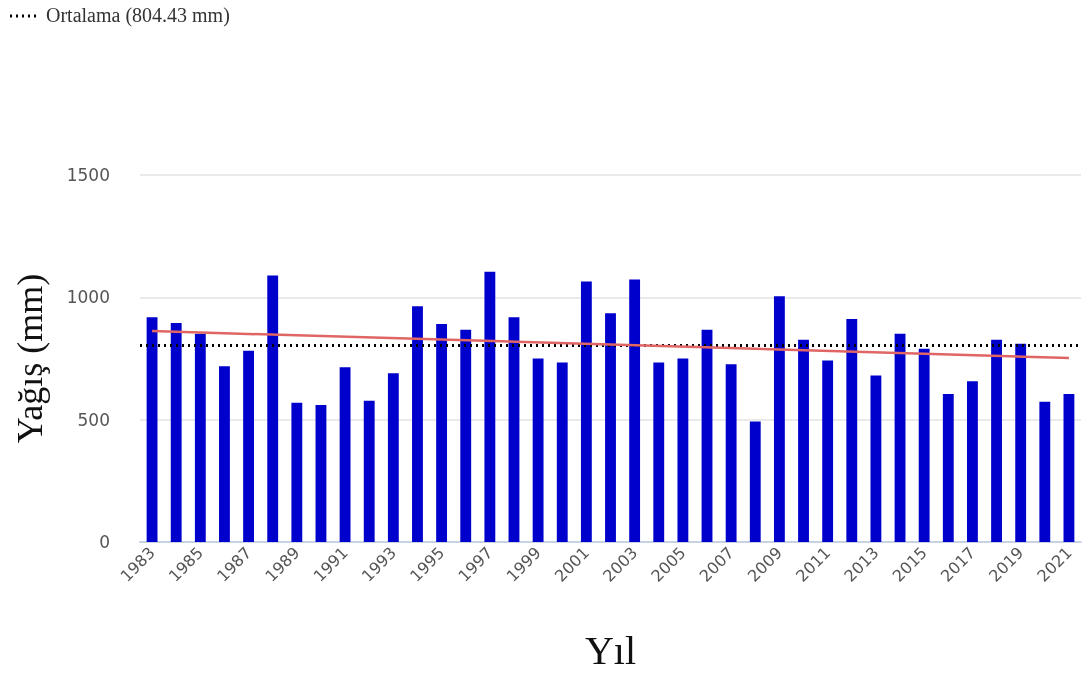 The width and height of the screenshot is (1087, 675). Describe the element at coordinates (30, 358) in the screenshot. I see `y-axis-title: Yağış (mm)` at that location.